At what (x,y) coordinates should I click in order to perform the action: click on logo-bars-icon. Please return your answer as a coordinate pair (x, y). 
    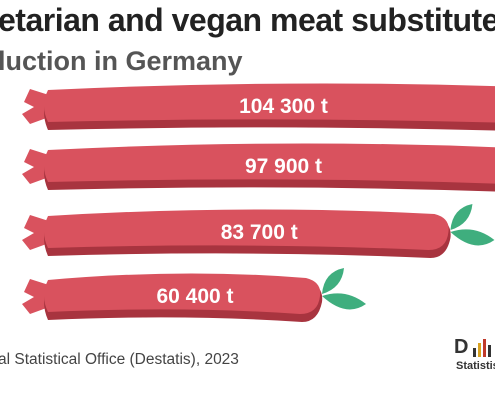
    Looking at the image, I should click on (482, 348).